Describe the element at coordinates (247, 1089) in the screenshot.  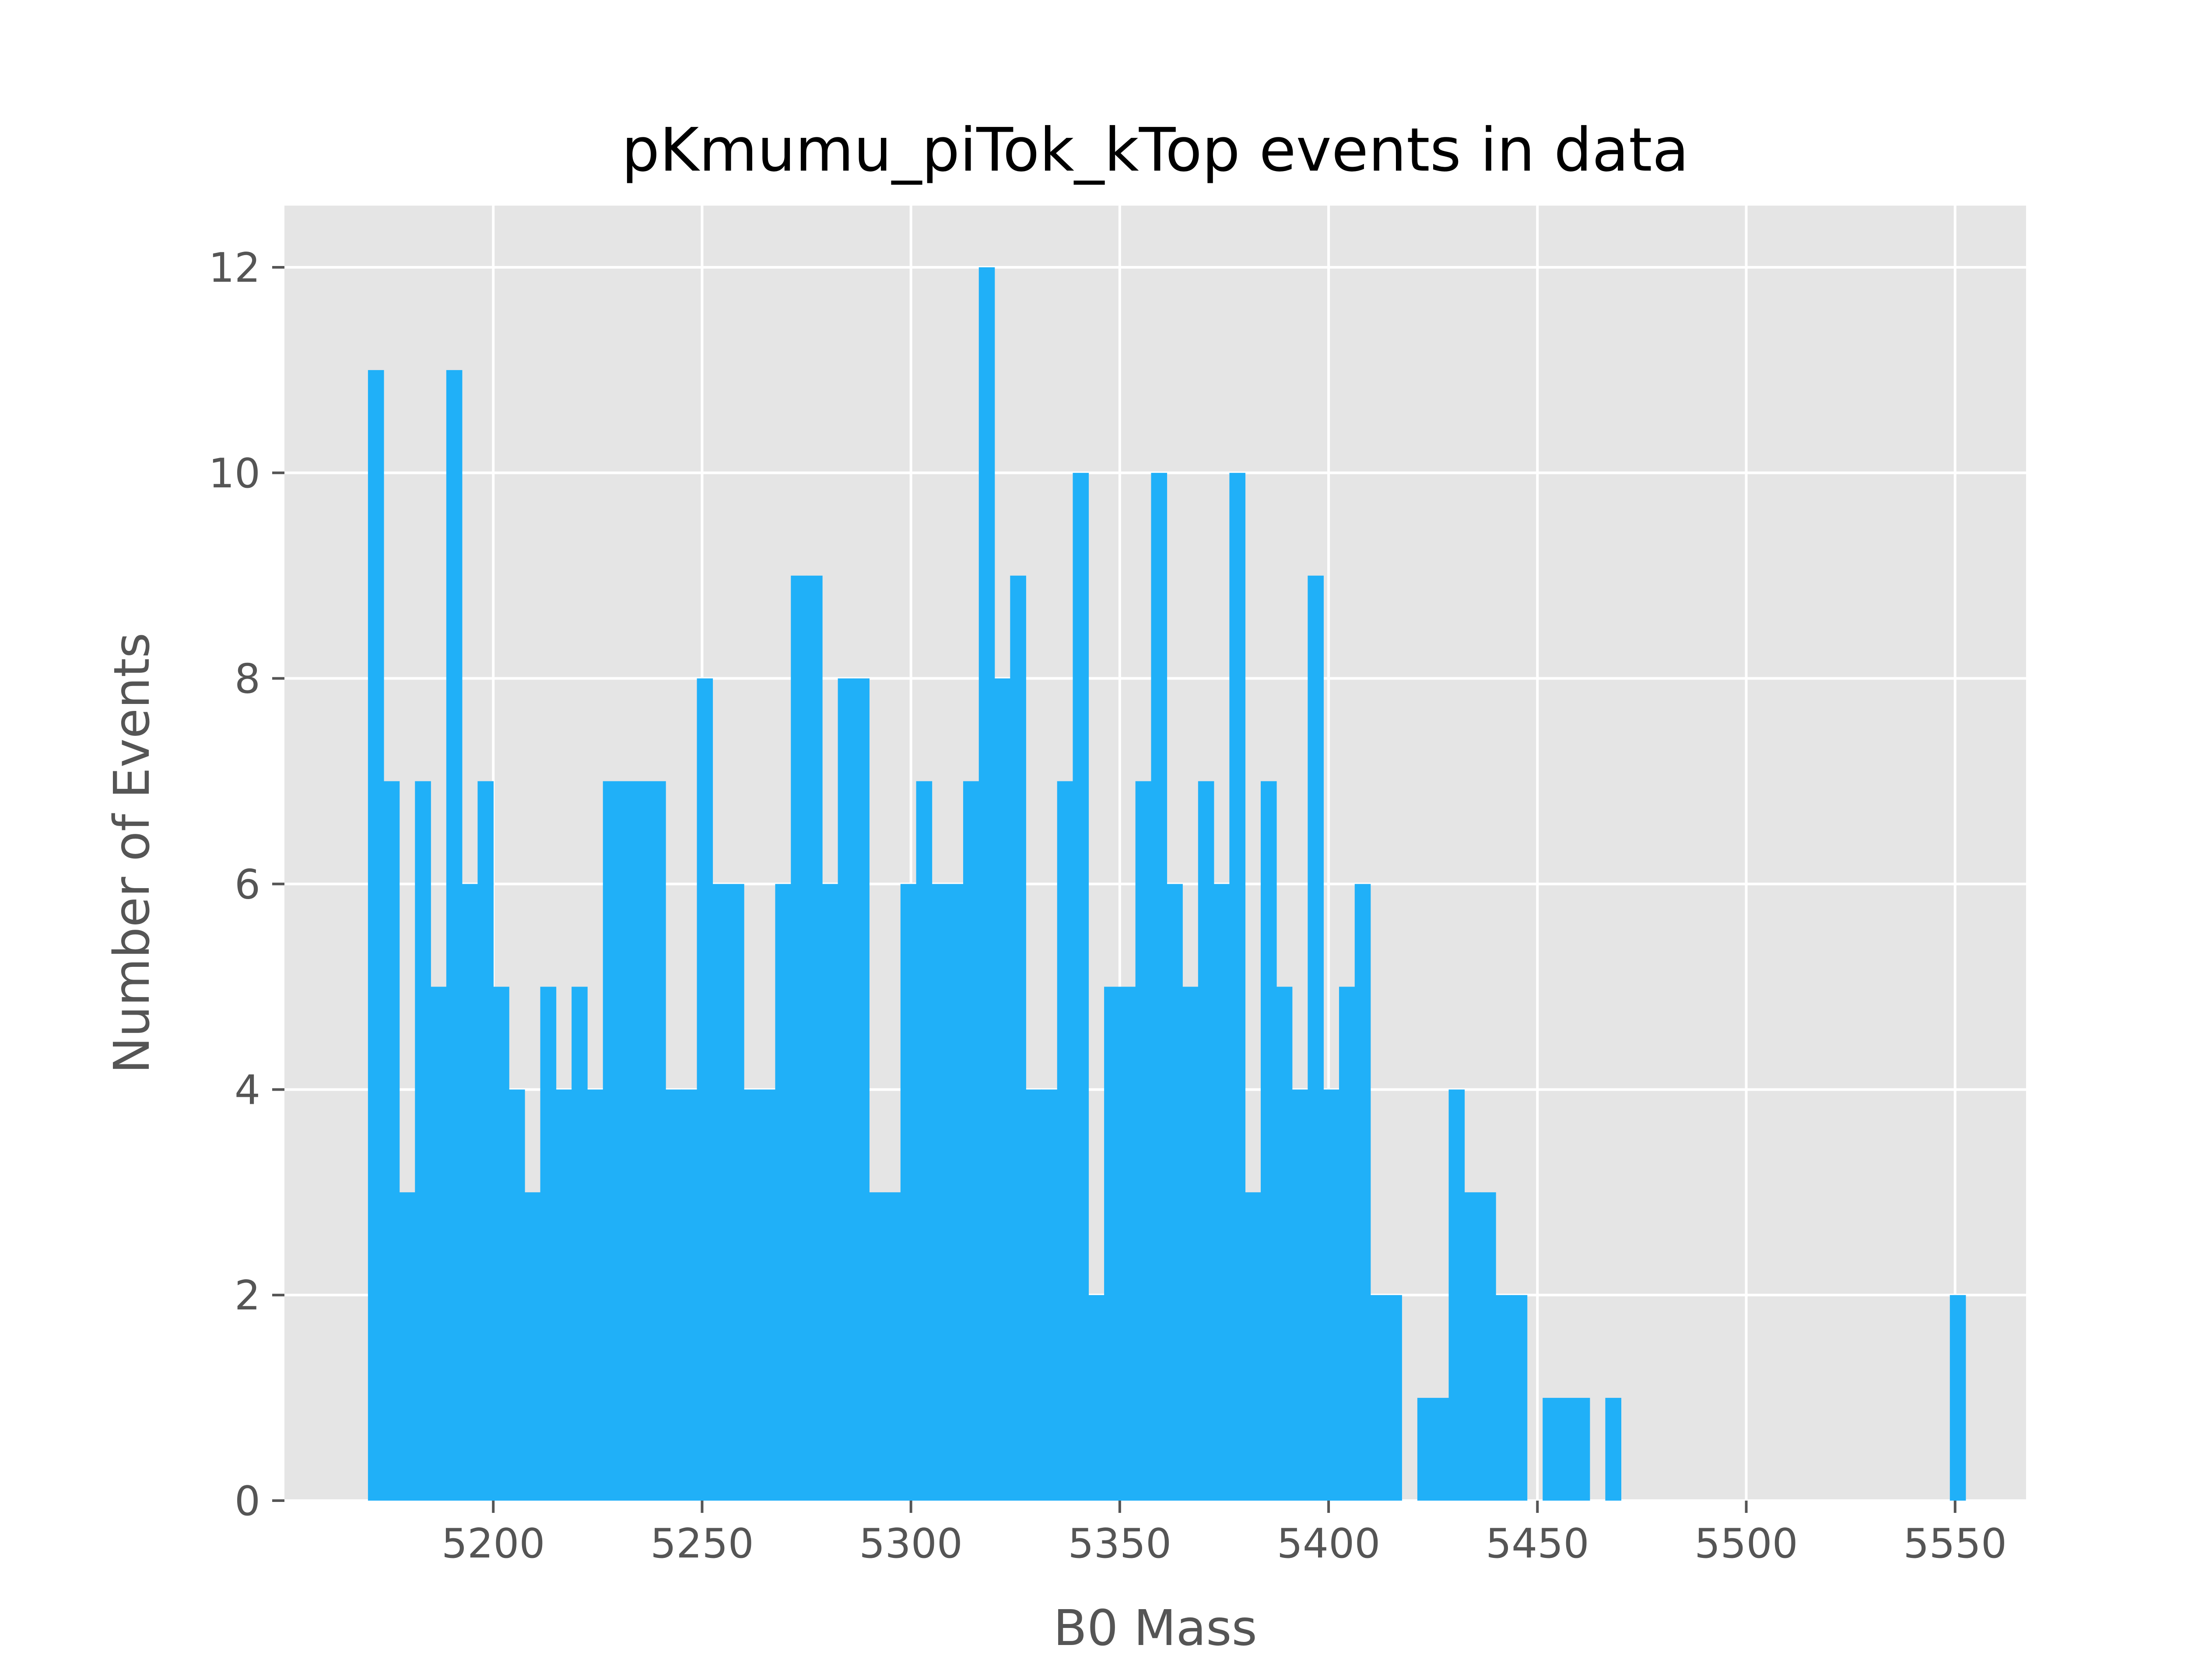
I see `y-tick-label: 4` at that location.